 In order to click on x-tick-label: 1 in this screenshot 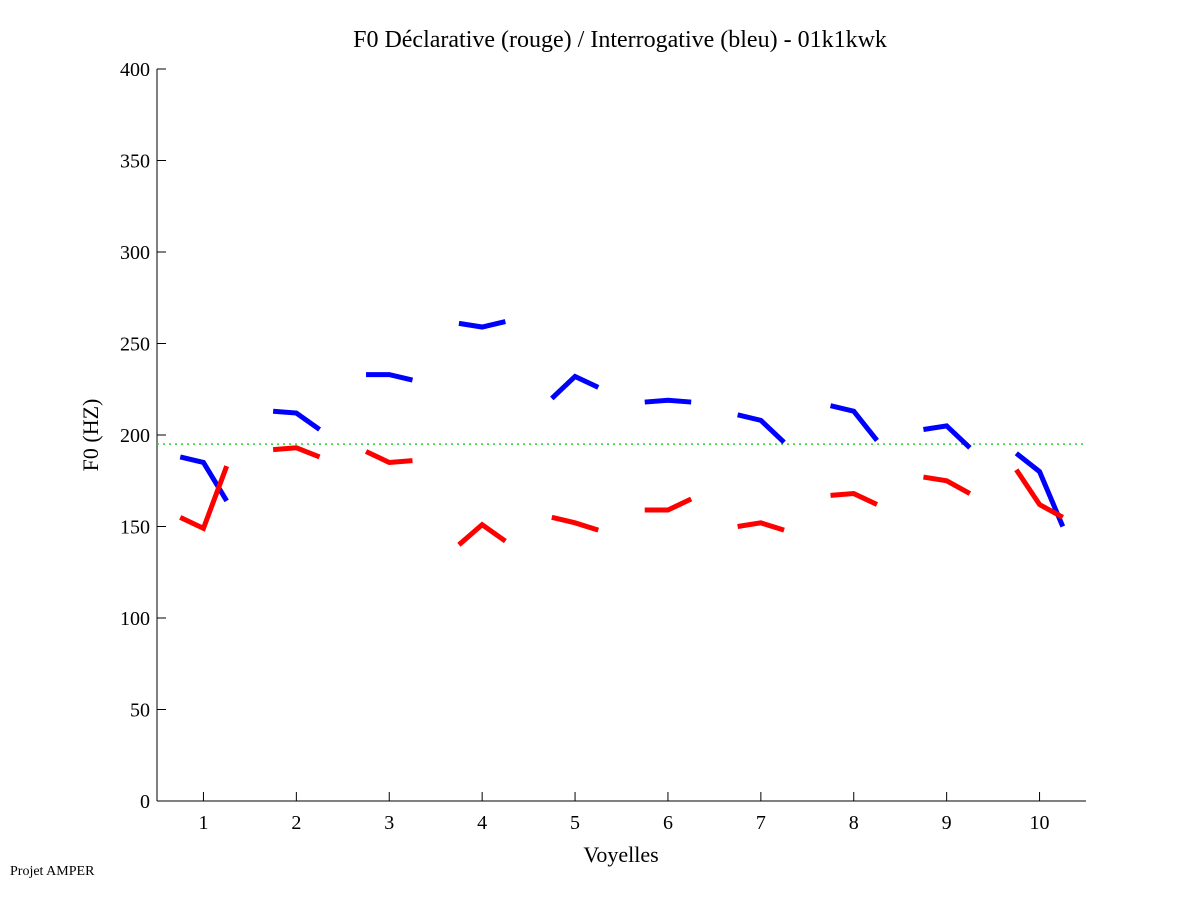, I will do `click(203, 823)`.